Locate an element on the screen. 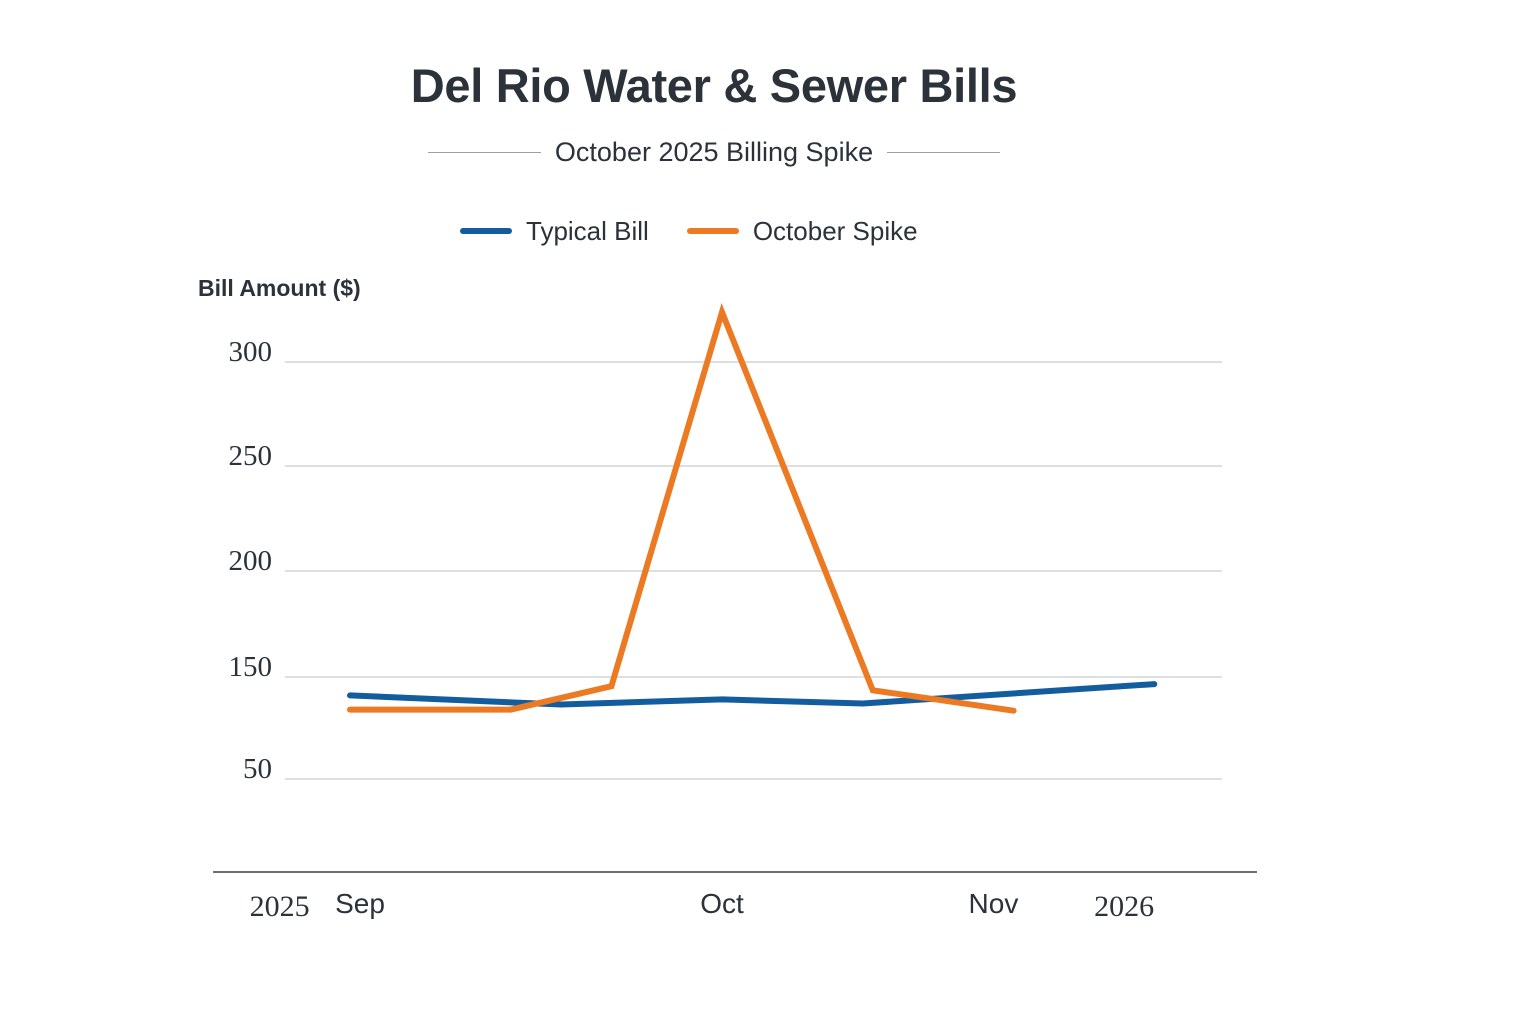 The width and height of the screenshot is (1536, 1024). chart-title: Del Rio Water & Sewer Bills is located at coordinates (714, 85).